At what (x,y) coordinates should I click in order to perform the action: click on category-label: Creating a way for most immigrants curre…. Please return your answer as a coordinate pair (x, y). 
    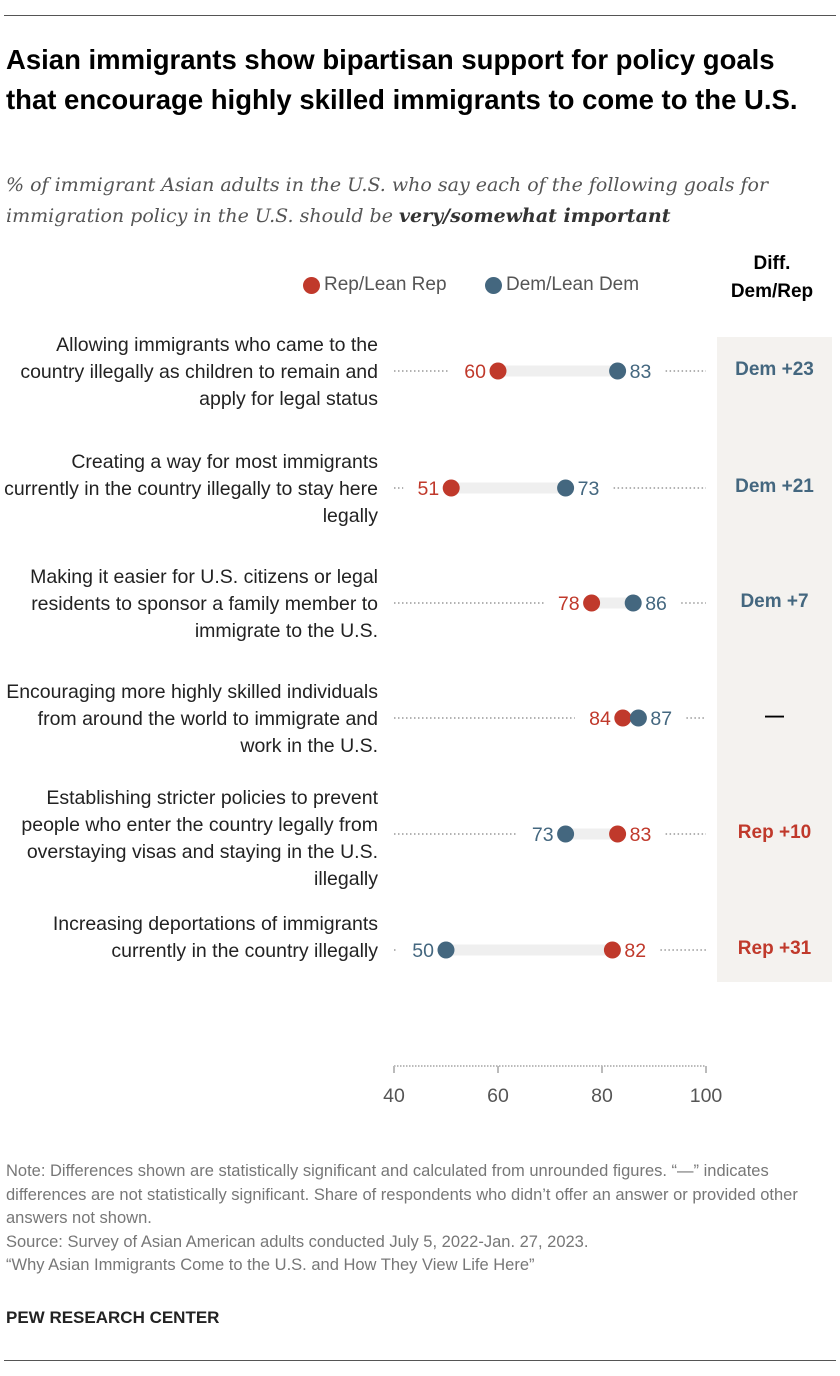
    Looking at the image, I should click on (191, 489).